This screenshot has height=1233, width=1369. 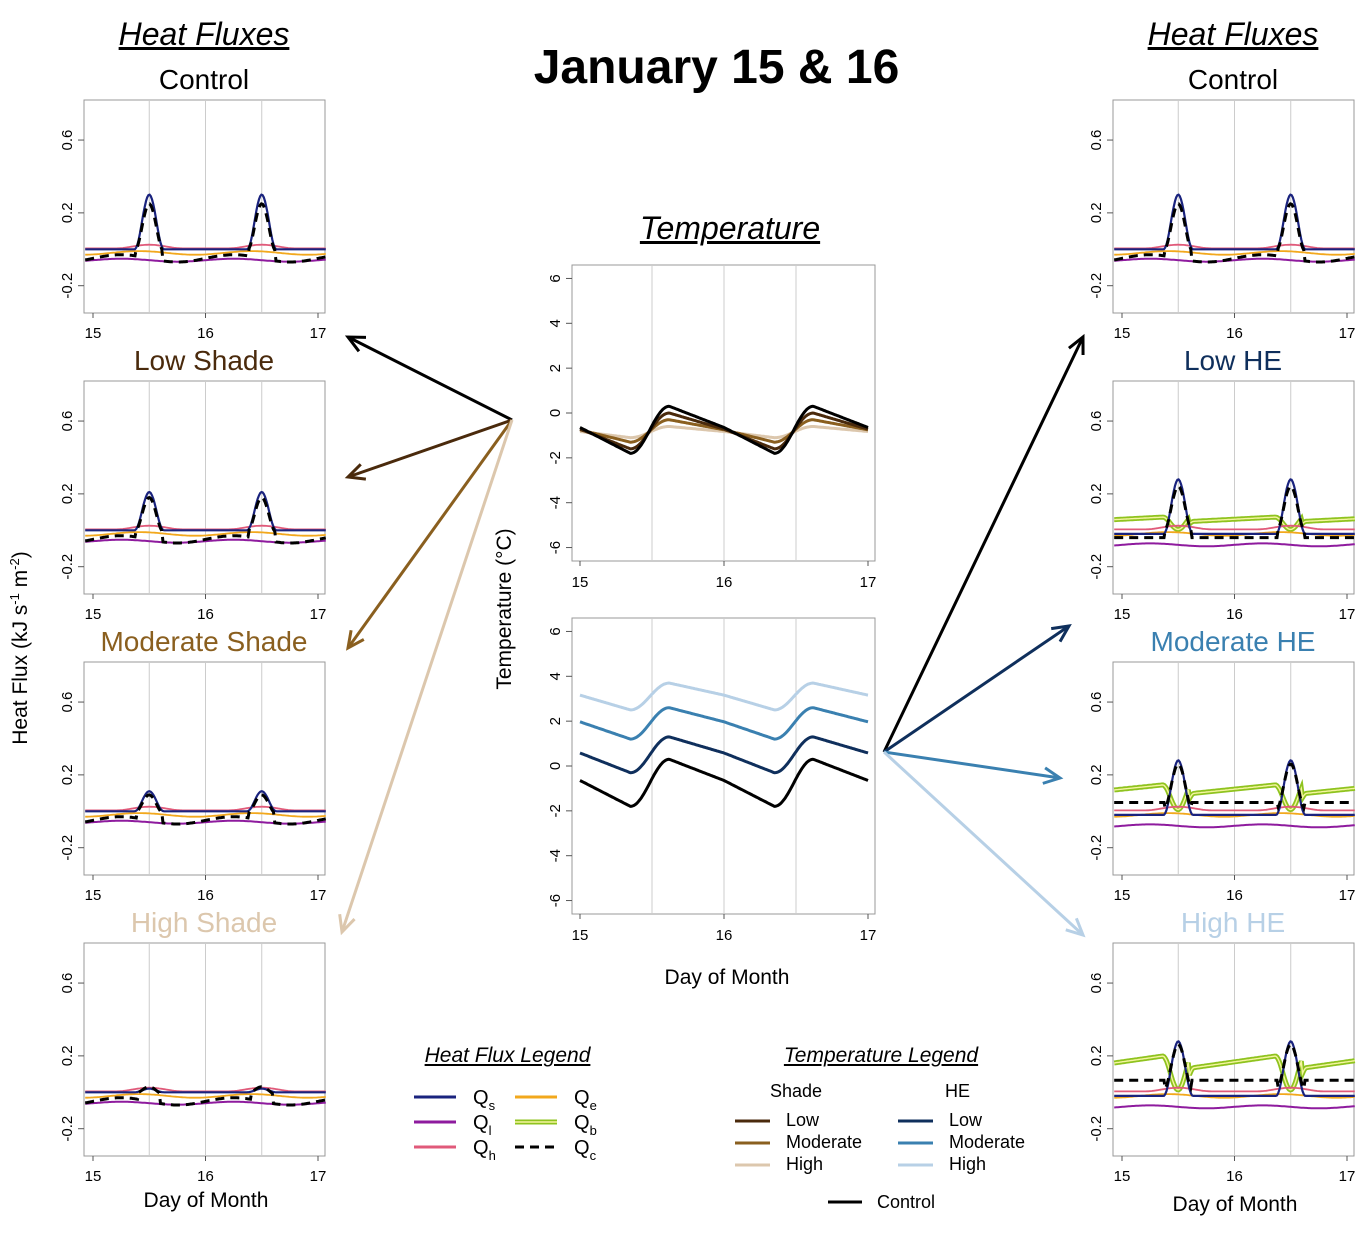 I want to click on left-panel-3-series-ql, so click(x=205, y=1103).